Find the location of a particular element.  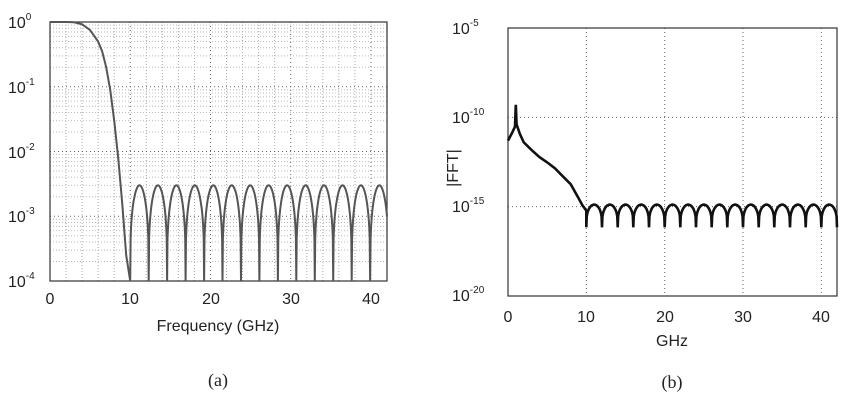

chart-a-xtick-label: 20 is located at coordinates (211, 299).